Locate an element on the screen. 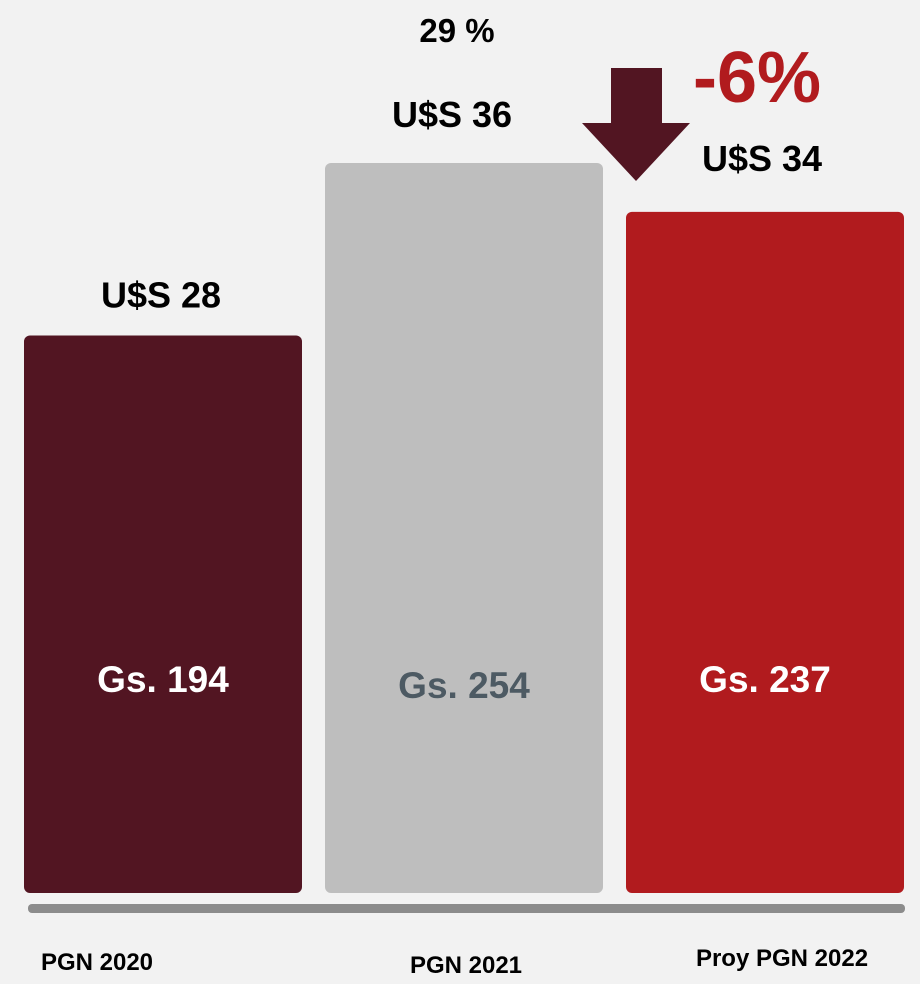 The width and height of the screenshot is (920, 984). bar-value-label-3: Gs. 237 is located at coordinates (765, 679).